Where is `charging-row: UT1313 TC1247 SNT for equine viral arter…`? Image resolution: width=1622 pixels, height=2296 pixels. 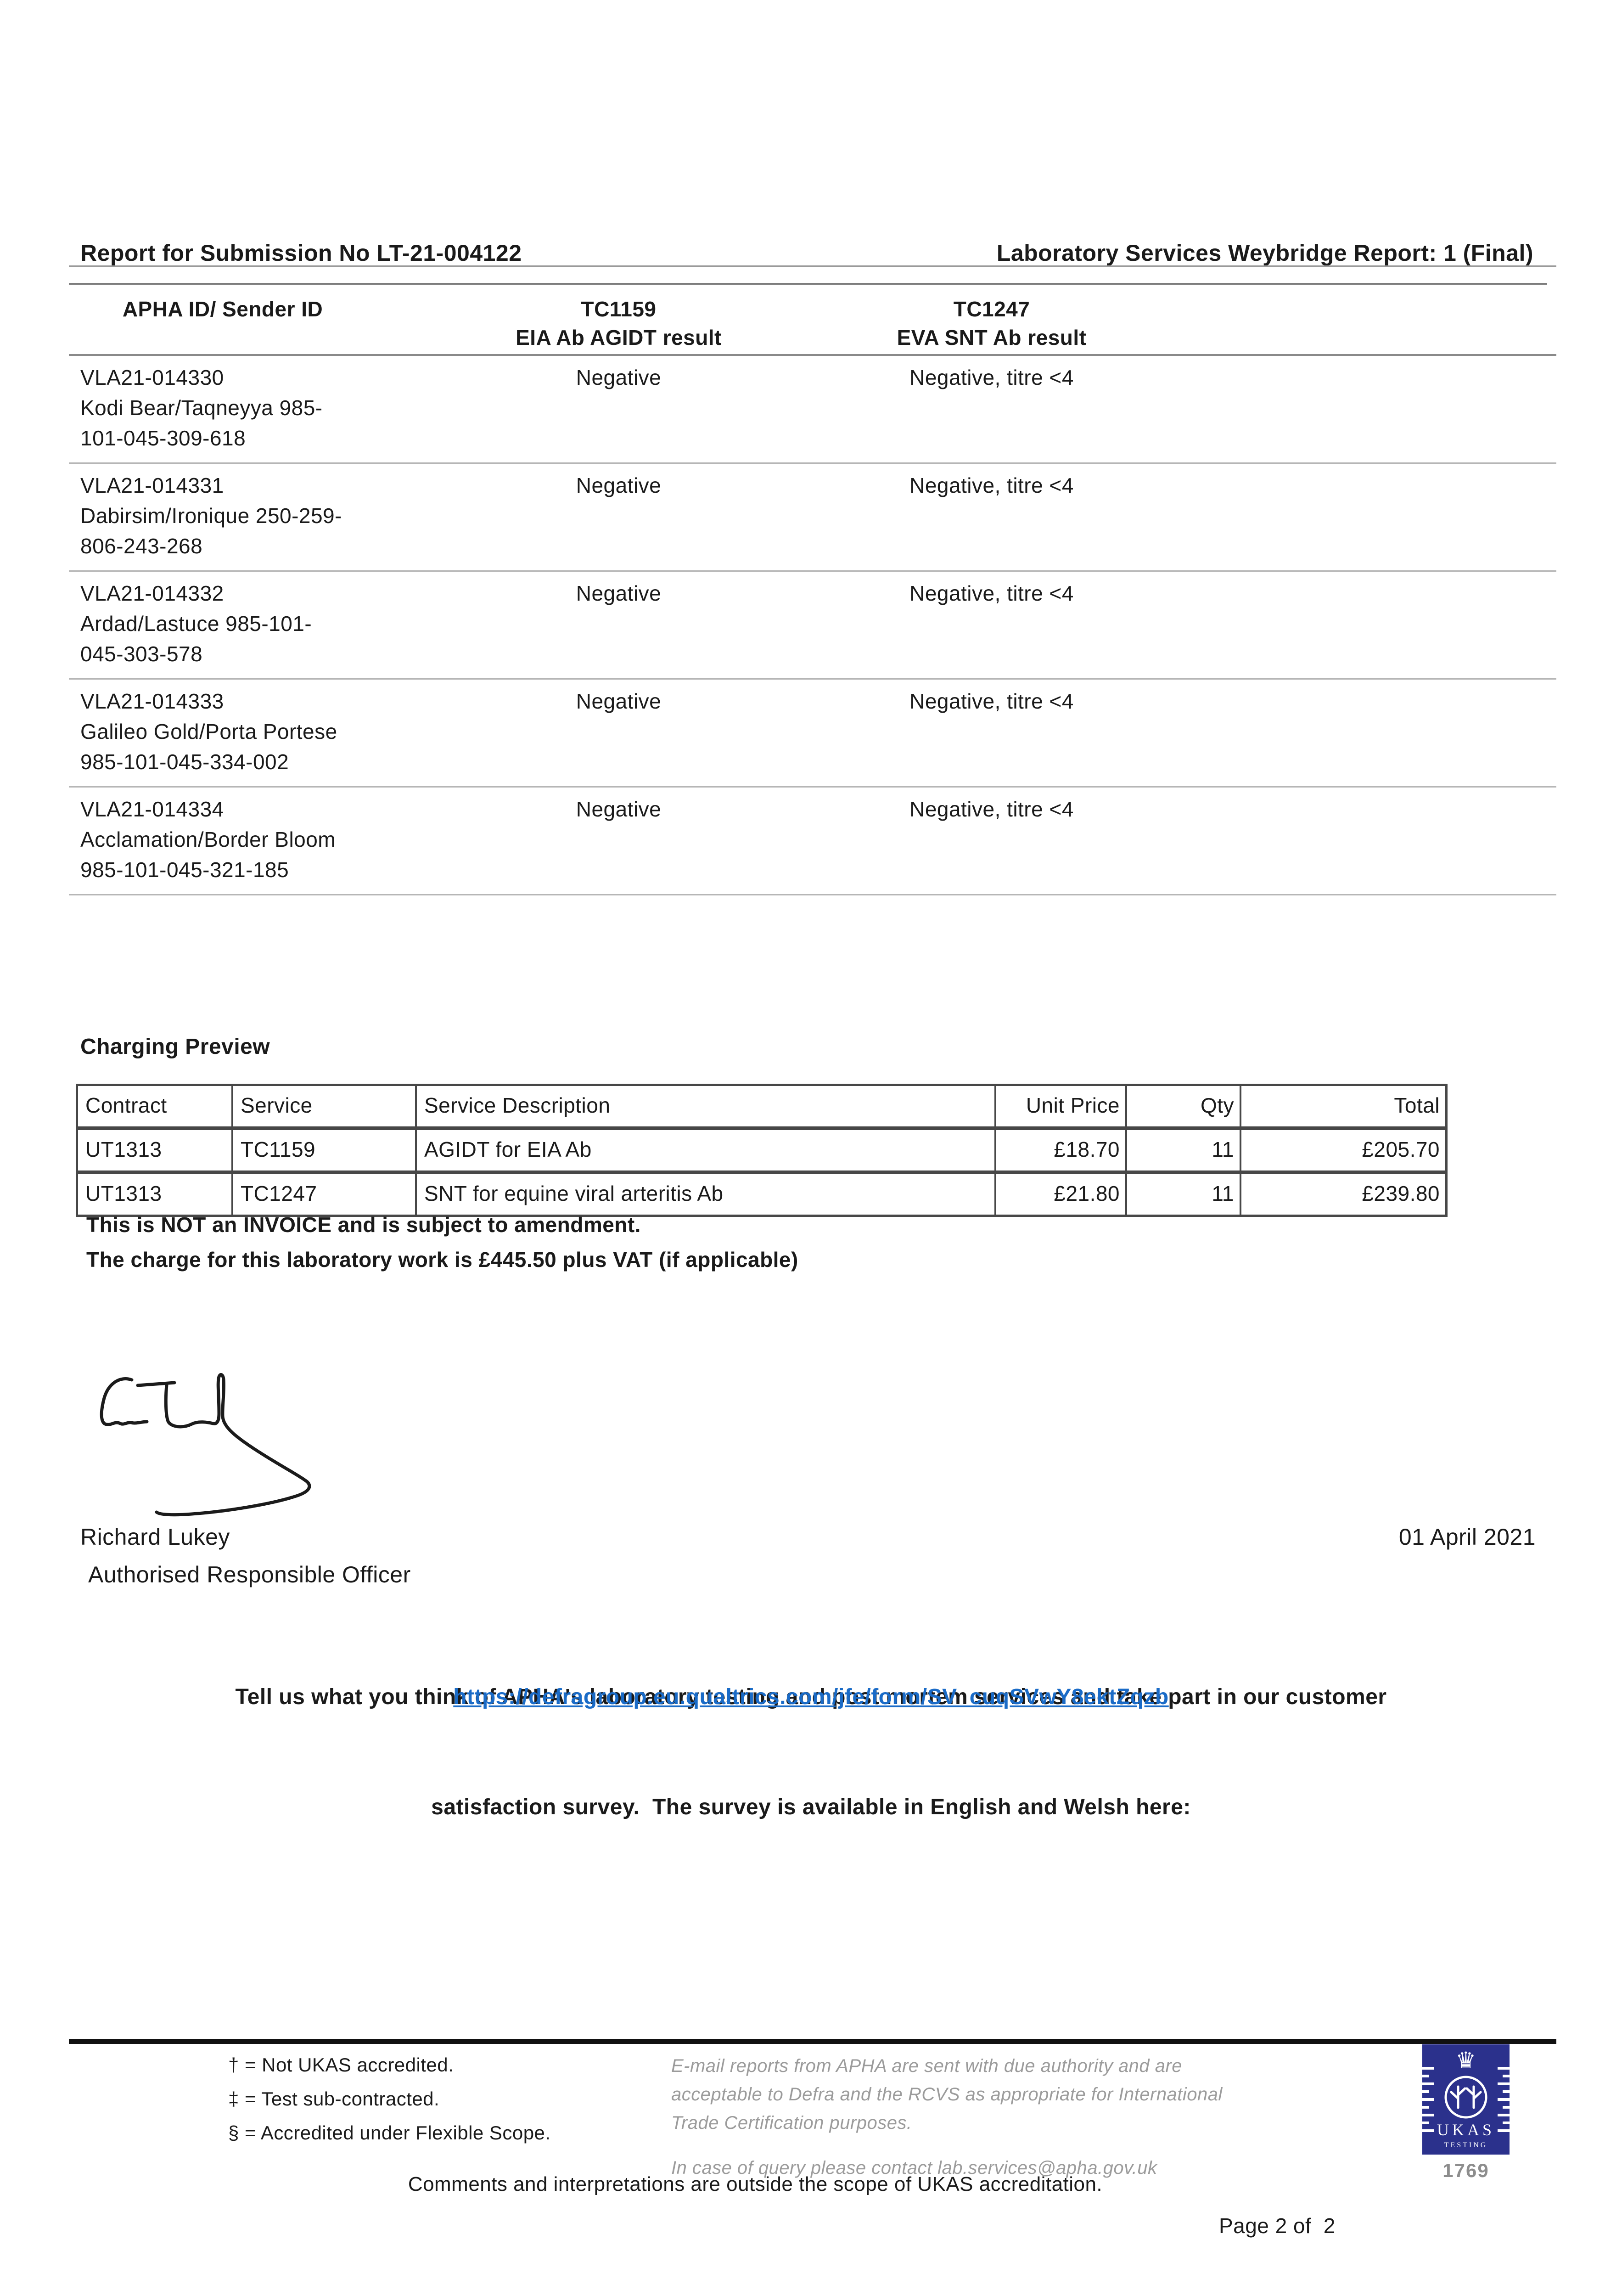 charging-row: UT1313 TC1247 SNT for equine viral arter… is located at coordinates (762, 1194).